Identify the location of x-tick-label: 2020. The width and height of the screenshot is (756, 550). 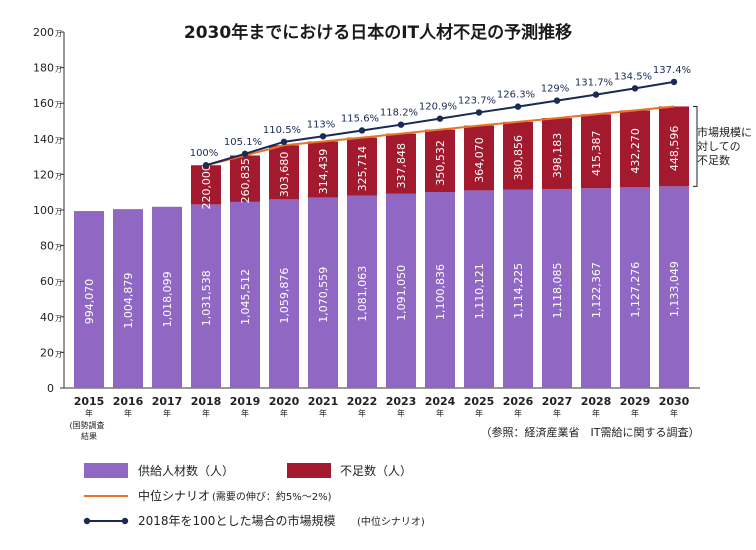
(284, 401).